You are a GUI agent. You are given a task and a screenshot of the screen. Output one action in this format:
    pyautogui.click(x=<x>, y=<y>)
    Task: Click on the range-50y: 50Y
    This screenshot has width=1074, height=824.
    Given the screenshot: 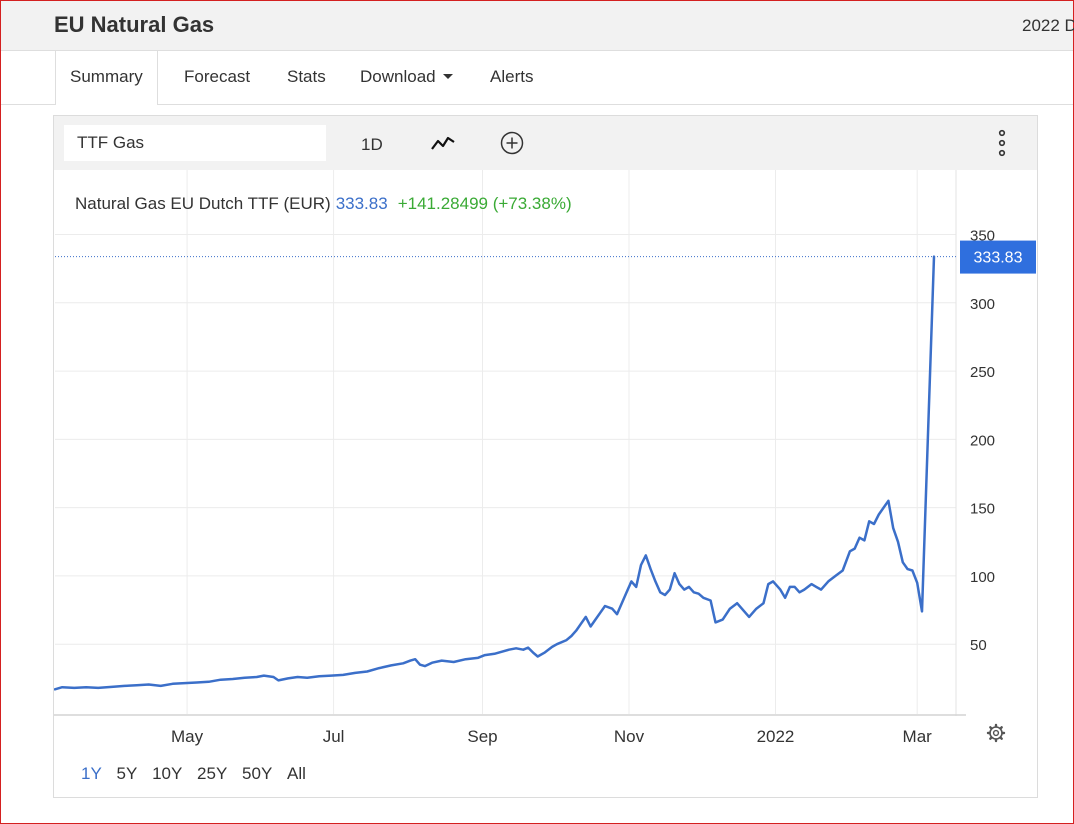 What is the action you would take?
    pyautogui.click(x=257, y=773)
    